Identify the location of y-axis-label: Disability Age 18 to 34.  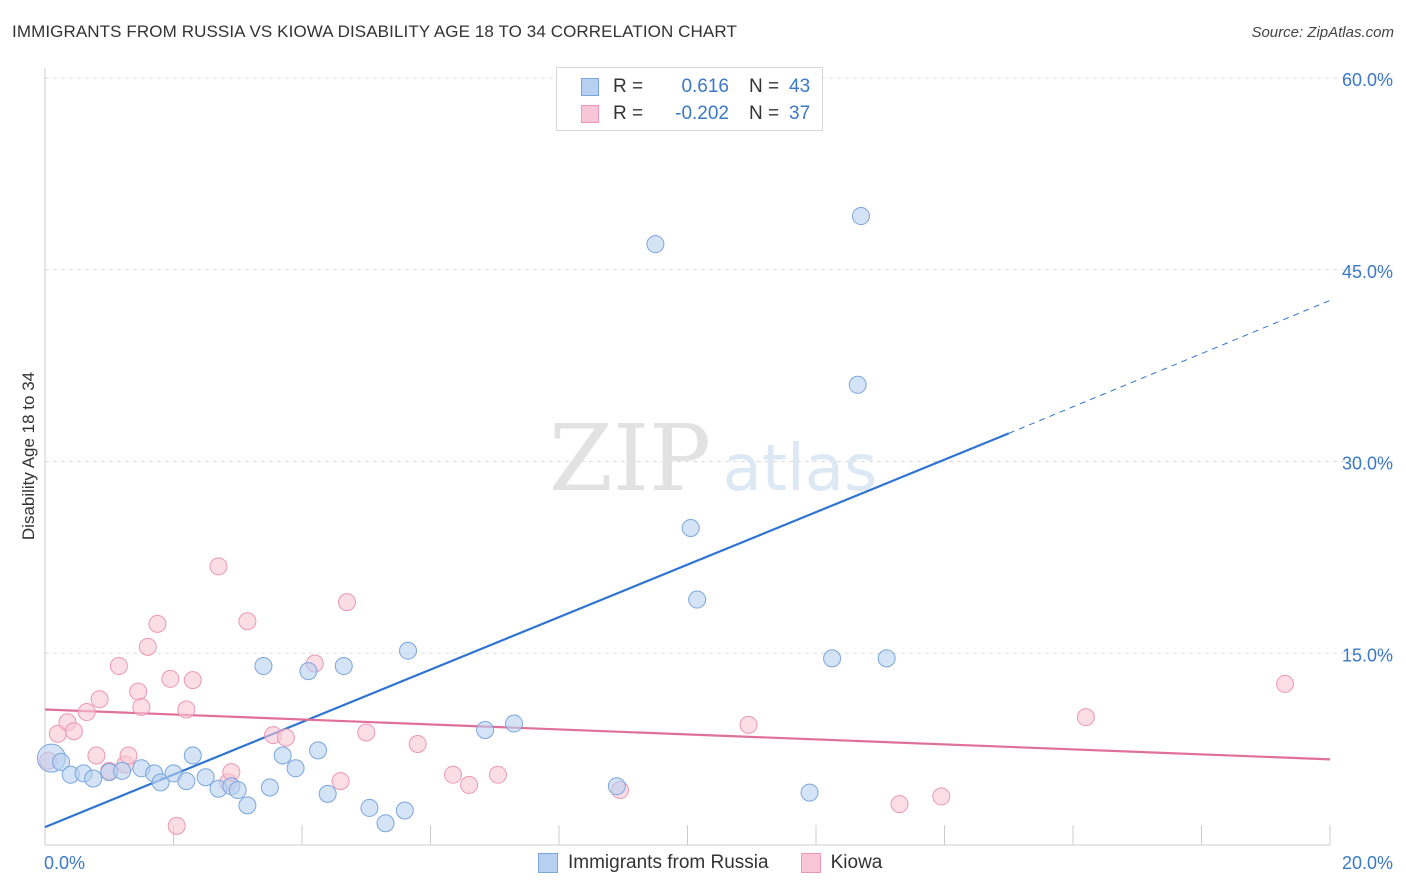
(28, 456).